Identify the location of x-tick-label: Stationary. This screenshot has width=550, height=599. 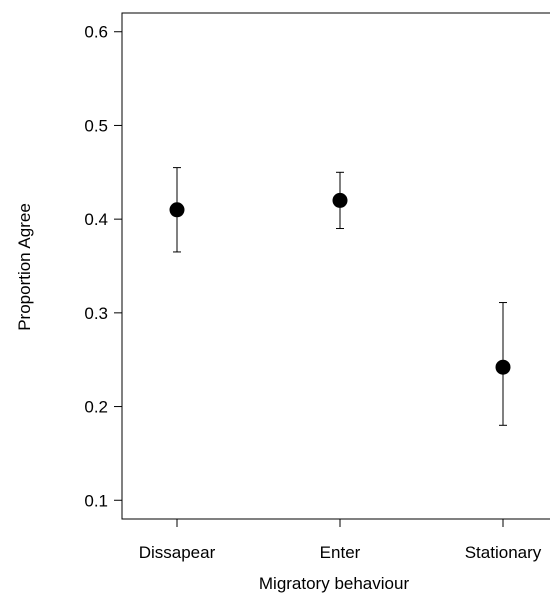
(503, 552).